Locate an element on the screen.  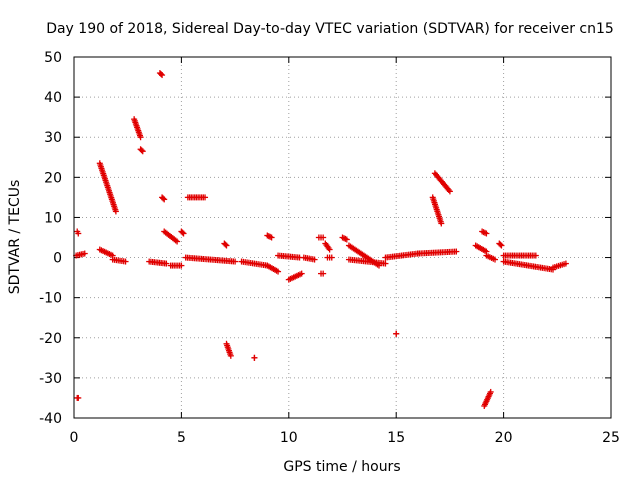
y-tick-label: 20 is located at coordinates (53, 178).